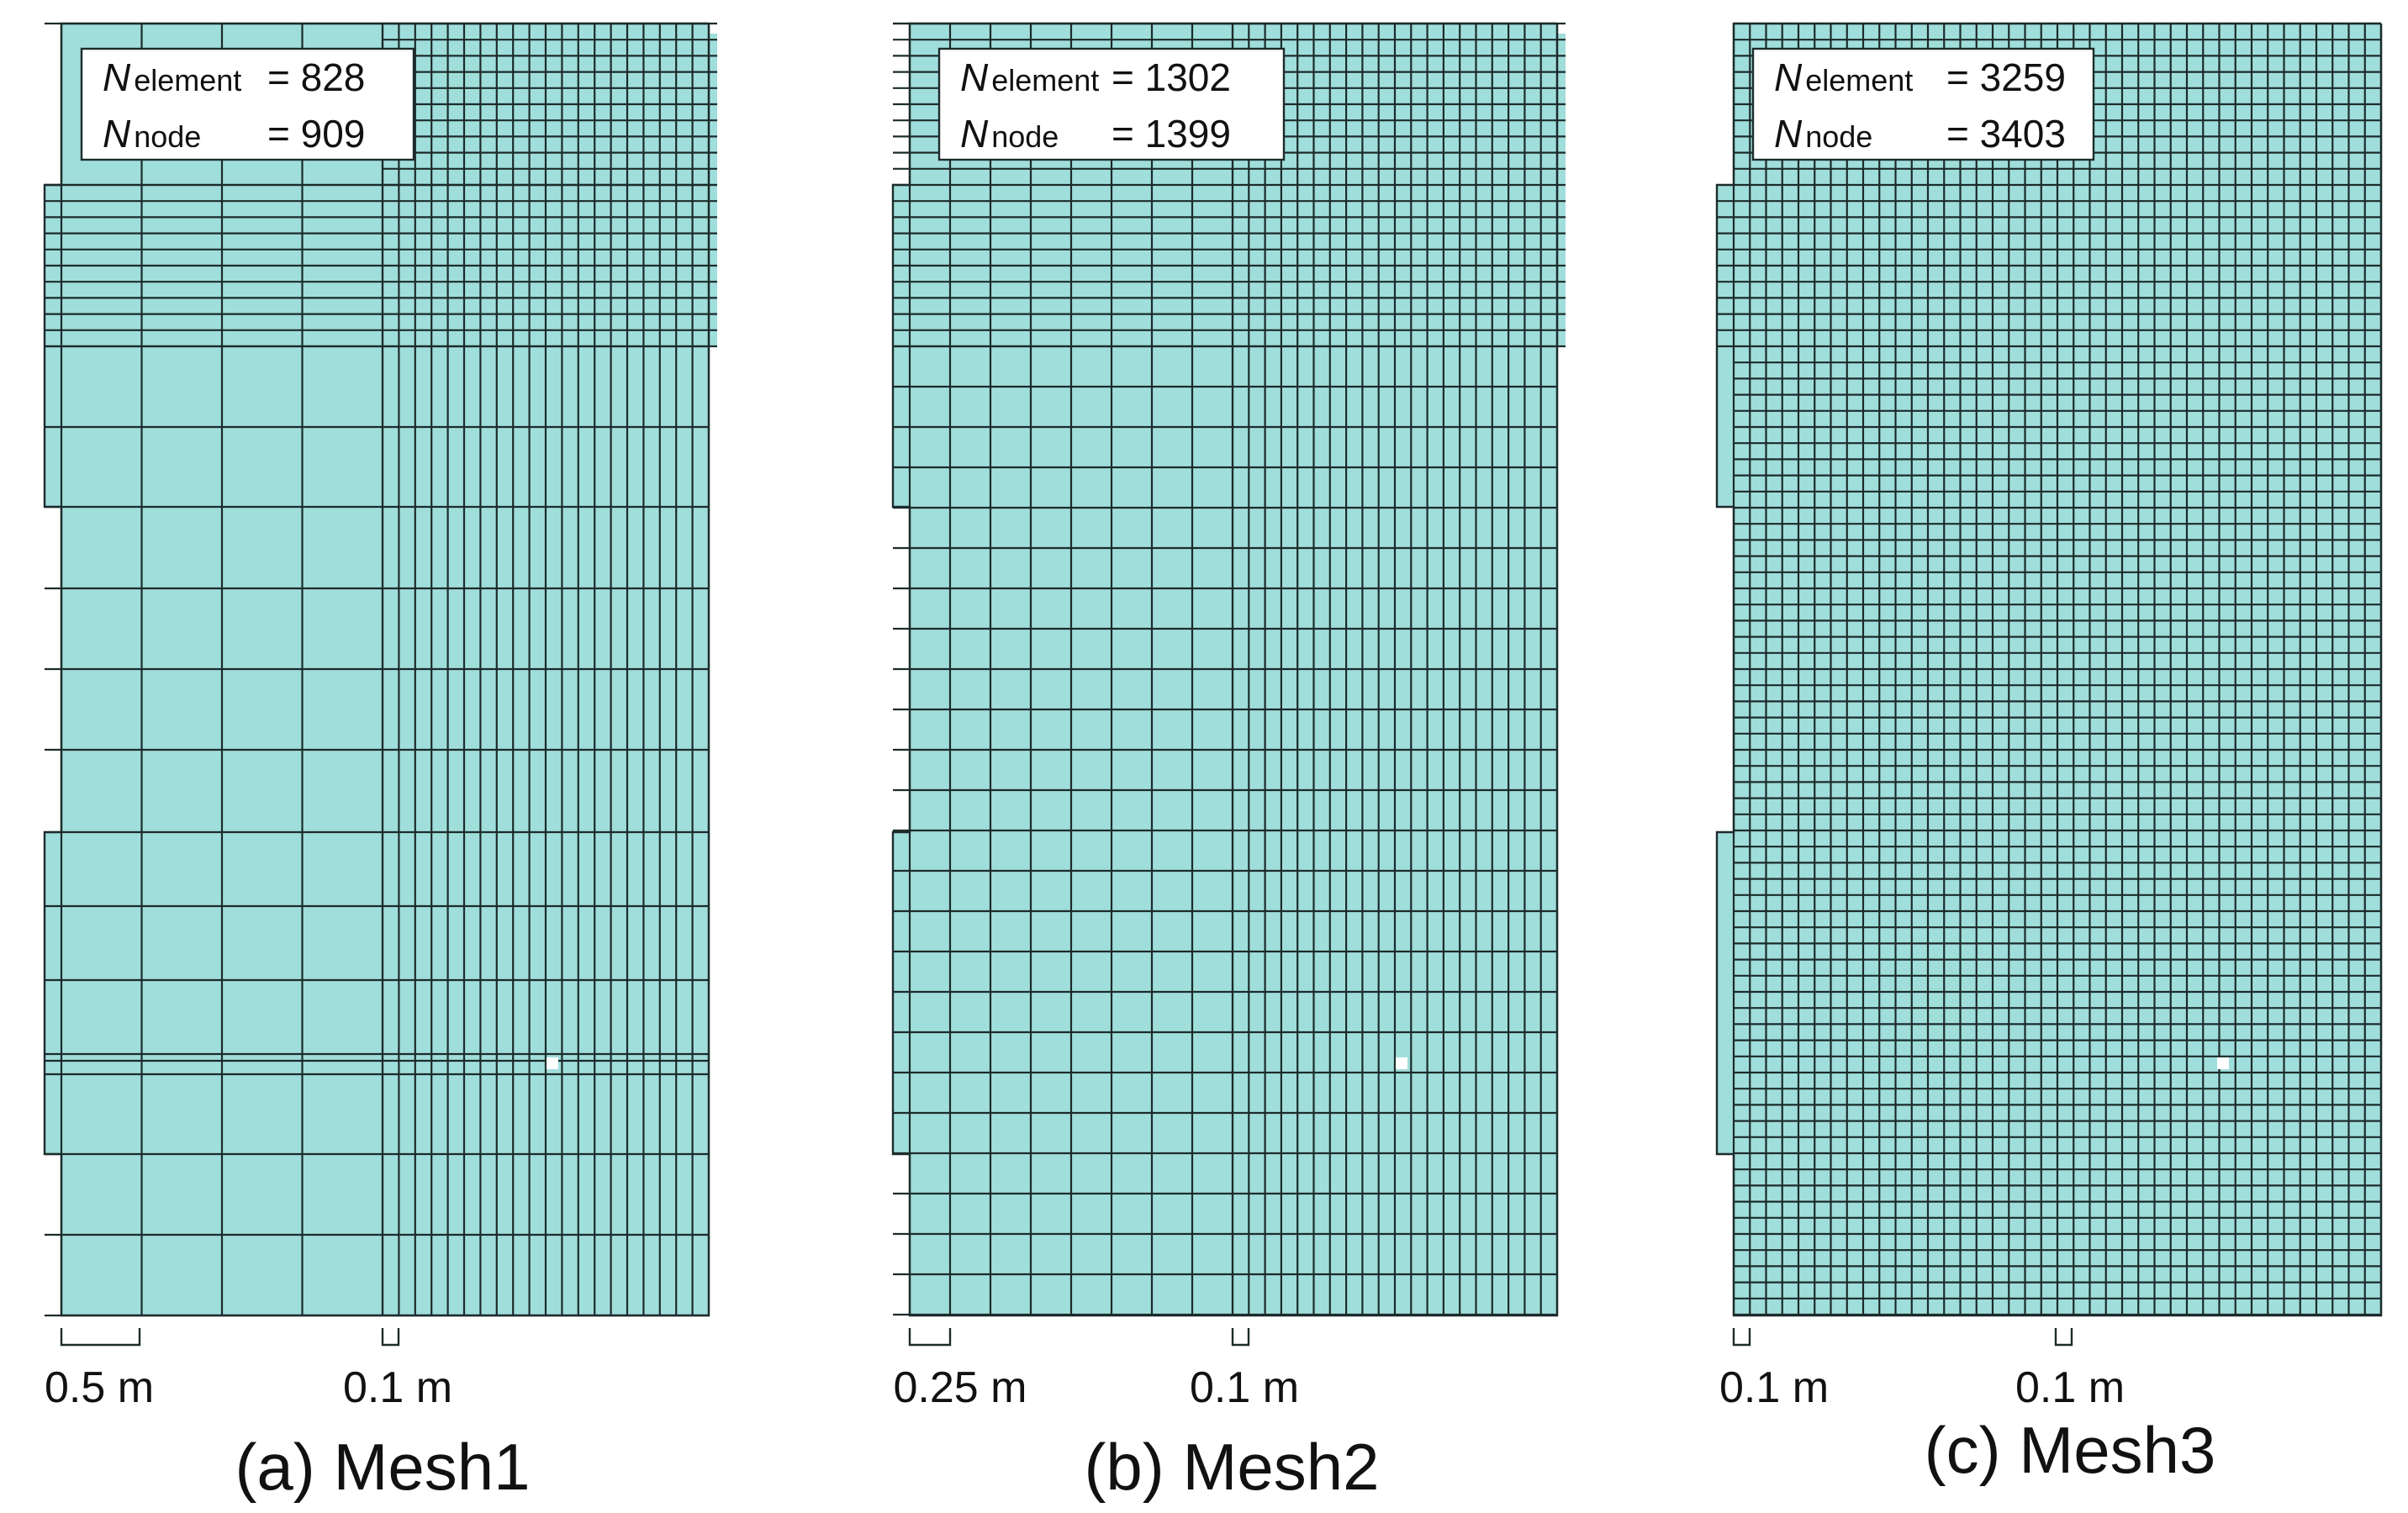  Describe the element at coordinates (2006, 77) in the screenshot. I see `mesh3-element-count: = 3259` at that location.